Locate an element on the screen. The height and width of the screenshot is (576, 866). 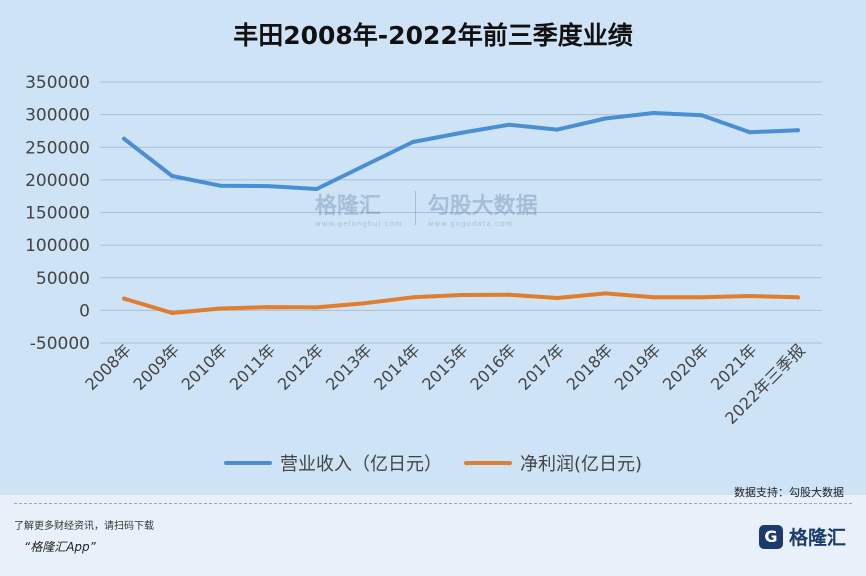
legend-label-revenue: 营业收入（亿日元） is located at coordinates (360, 464).